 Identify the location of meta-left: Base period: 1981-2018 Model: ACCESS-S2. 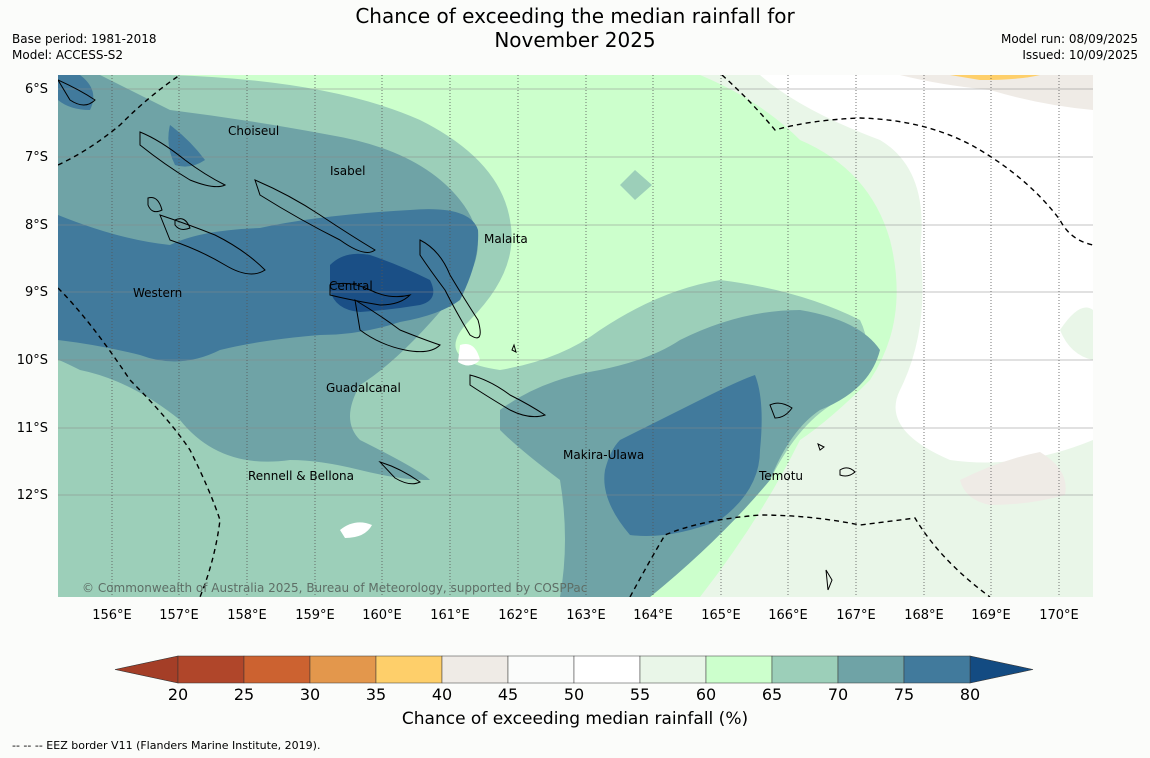
(84, 47).